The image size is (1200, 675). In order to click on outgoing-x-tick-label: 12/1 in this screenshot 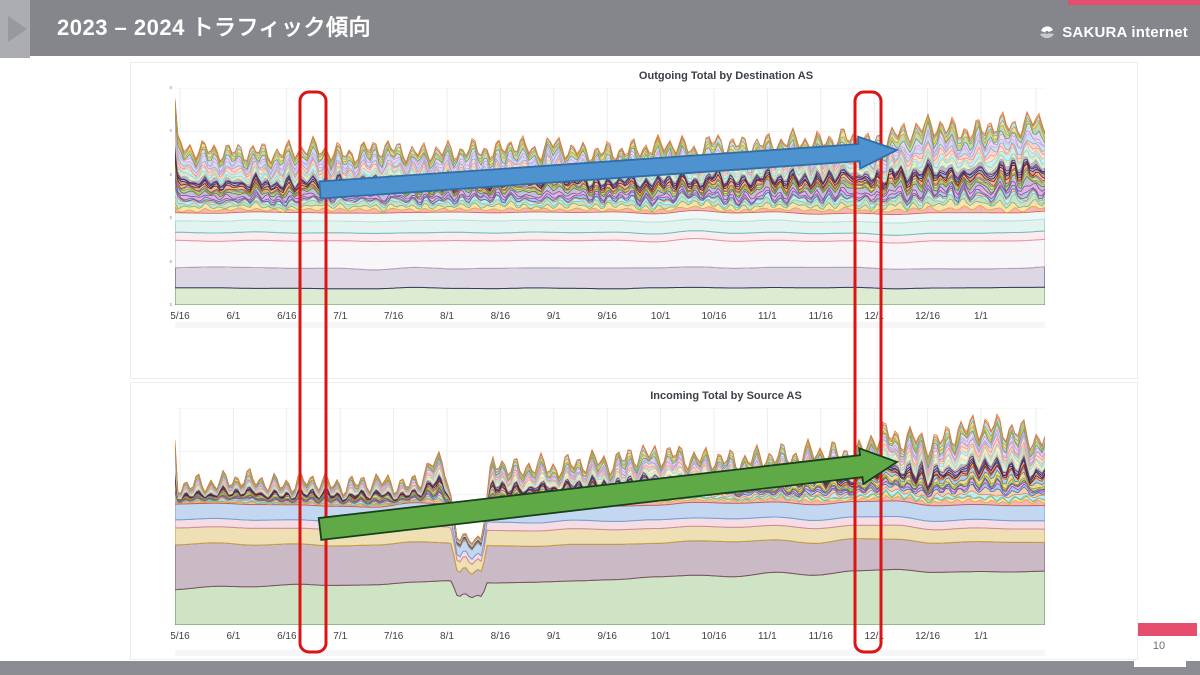, I will do `click(874, 316)`.